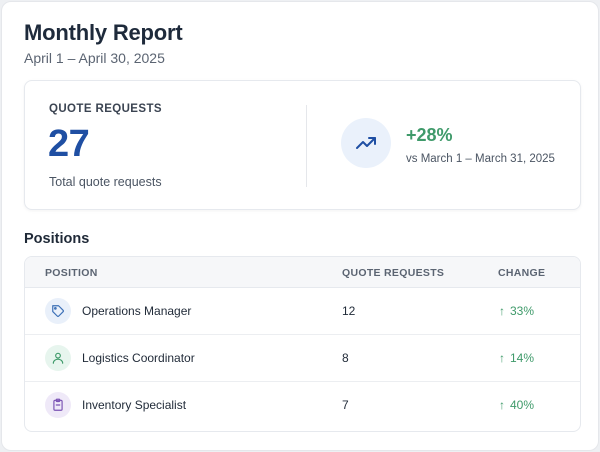  What do you see at coordinates (522, 405) in the screenshot?
I see `change-value: 40%` at bounding box center [522, 405].